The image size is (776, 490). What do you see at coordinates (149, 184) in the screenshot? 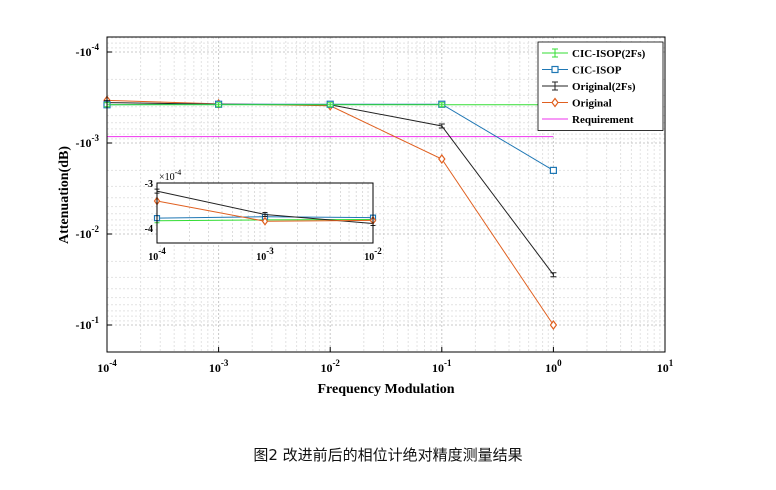
I see `inset-y-tick-label: -3` at bounding box center [149, 184].